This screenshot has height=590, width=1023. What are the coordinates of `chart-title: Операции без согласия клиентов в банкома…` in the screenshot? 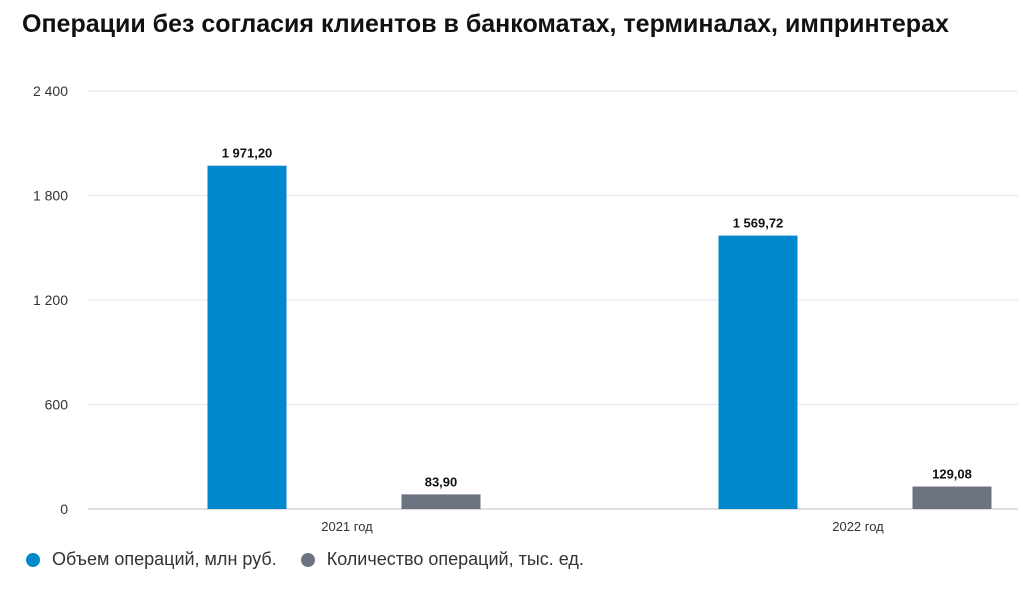 It's located at (485, 24).